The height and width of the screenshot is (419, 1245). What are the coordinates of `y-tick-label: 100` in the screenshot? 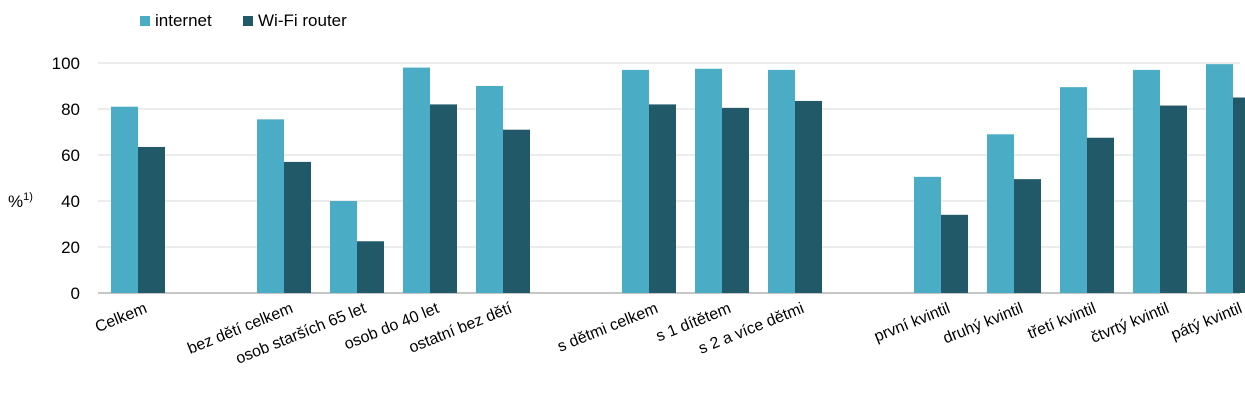 It's located at (66, 63).